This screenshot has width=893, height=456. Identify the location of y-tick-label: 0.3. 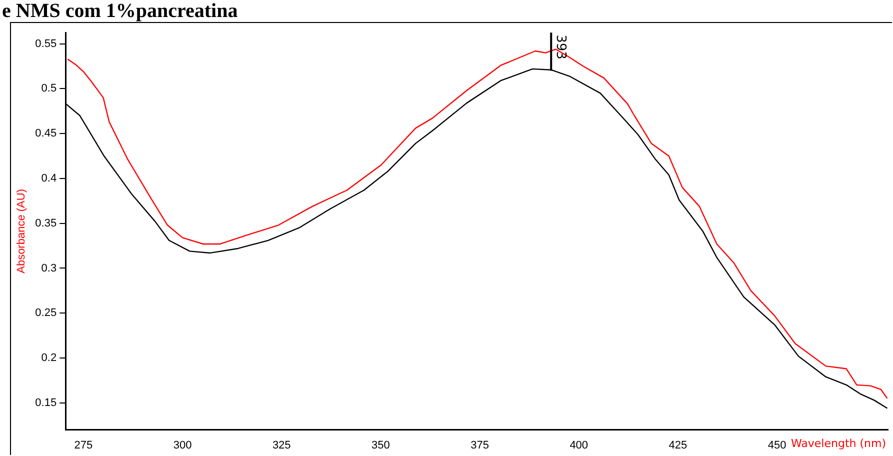
(49, 268).